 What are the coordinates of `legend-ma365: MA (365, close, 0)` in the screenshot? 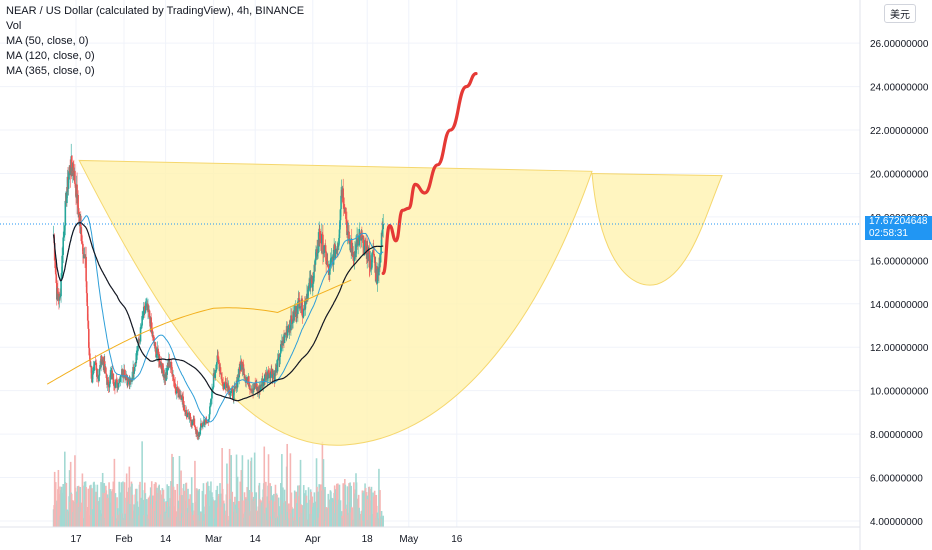 It's located at (50, 71).